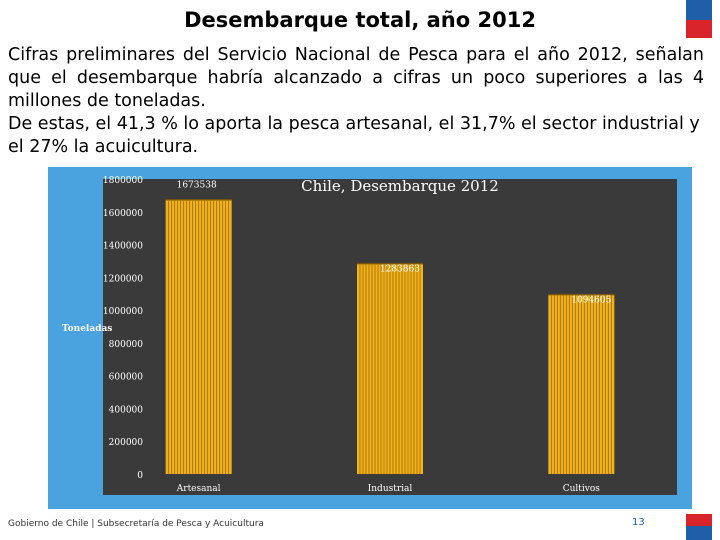  I want to click on flag-red-block-bottom, so click(699, 520).